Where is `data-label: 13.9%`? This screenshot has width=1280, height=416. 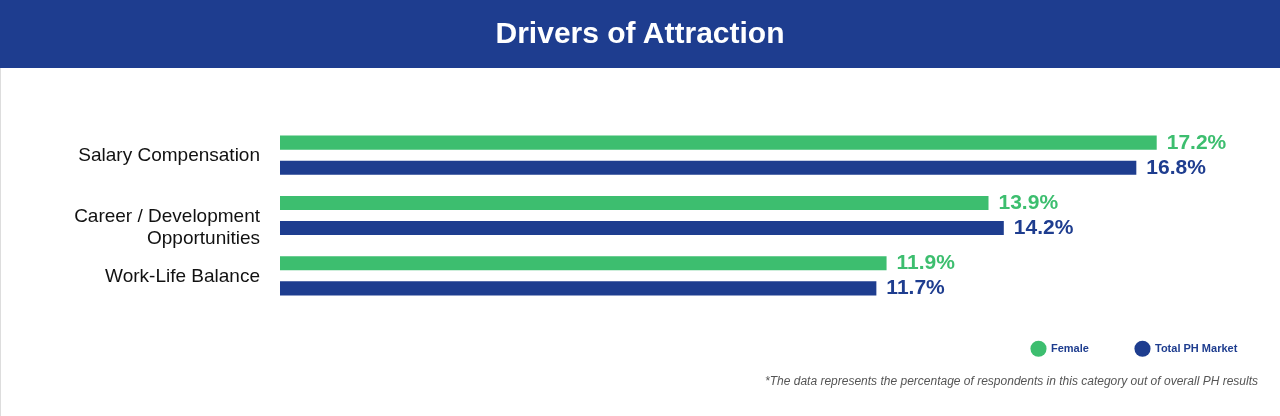 data-label: 13.9% is located at coordinates (1028, 201).